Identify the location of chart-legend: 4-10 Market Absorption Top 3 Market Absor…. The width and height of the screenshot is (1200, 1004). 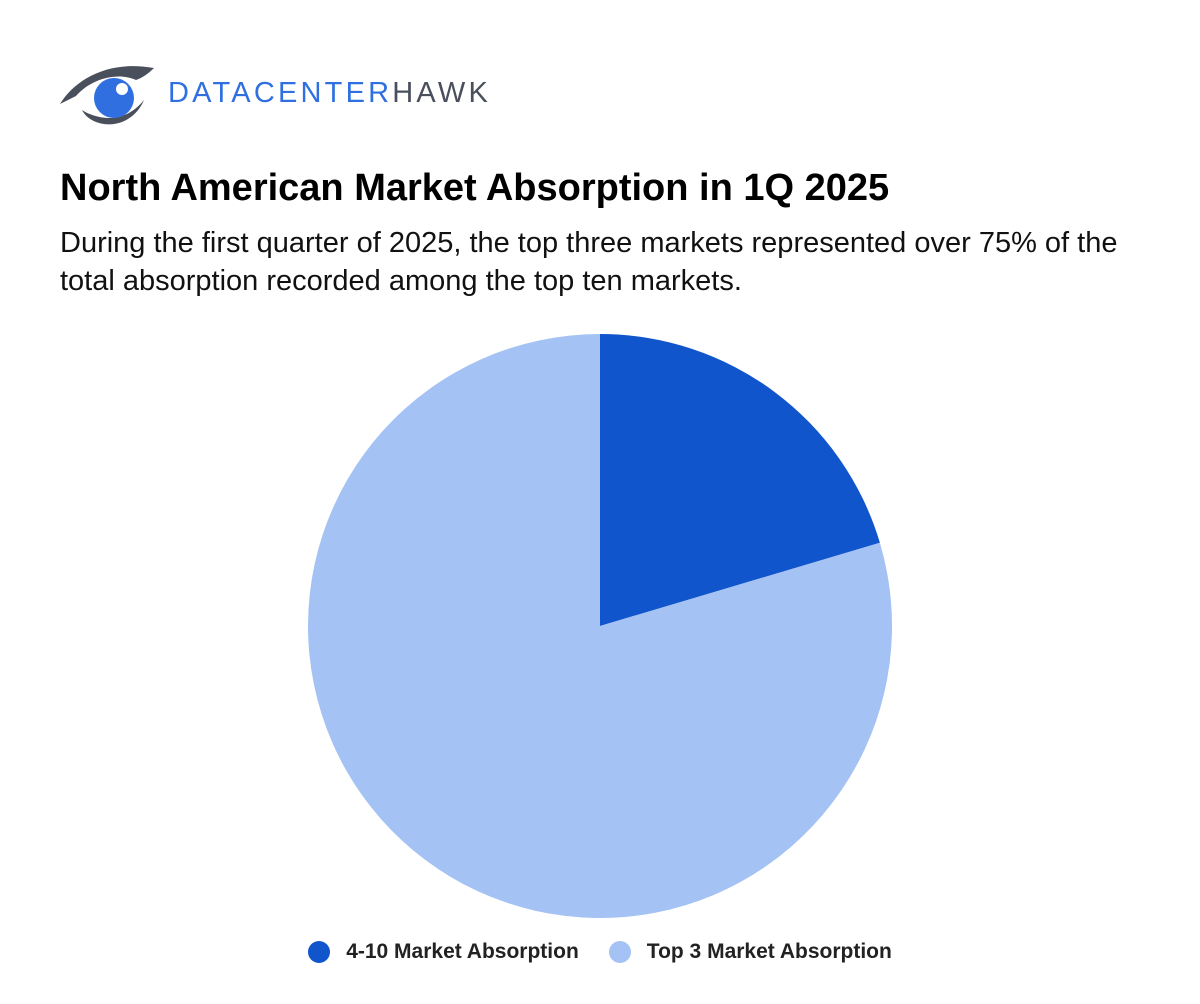
(600, 952).